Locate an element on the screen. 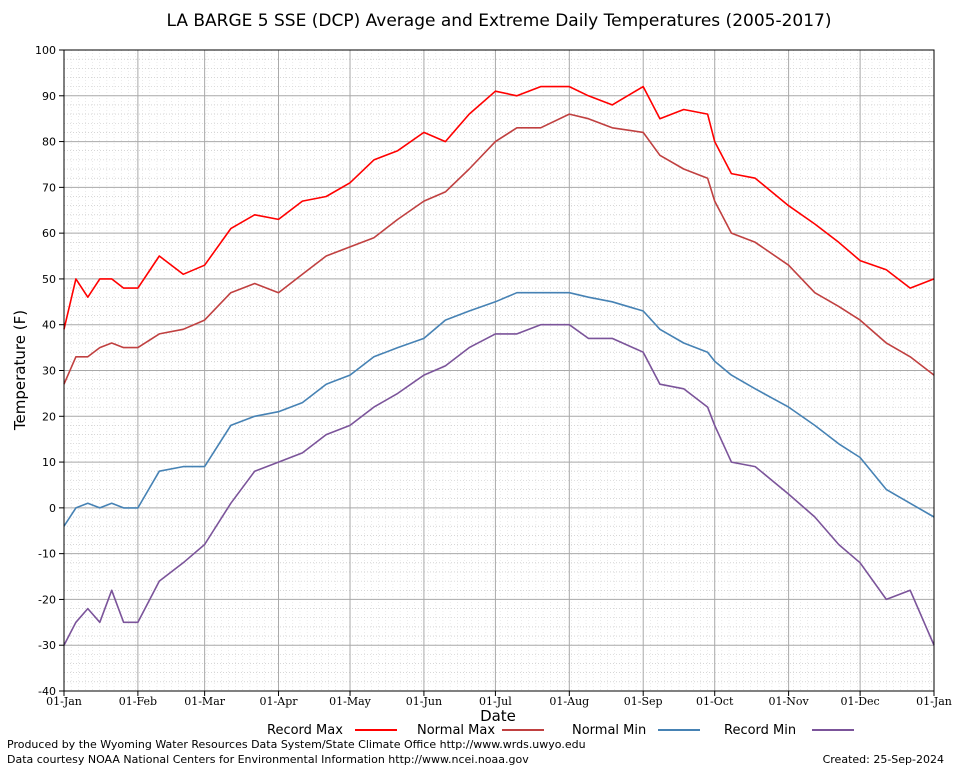 The width and height of the screenshot is (954, 768). x-tick-label: 01-May is located at coordinates (350, 701).